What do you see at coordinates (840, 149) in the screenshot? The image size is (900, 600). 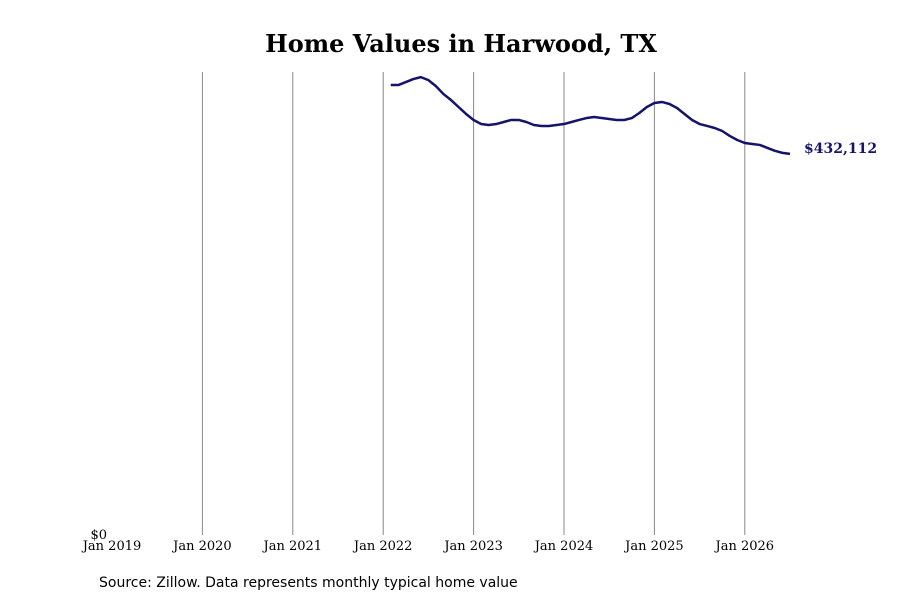 I see `value-label: $432,112` at bounding box center [840, 149].